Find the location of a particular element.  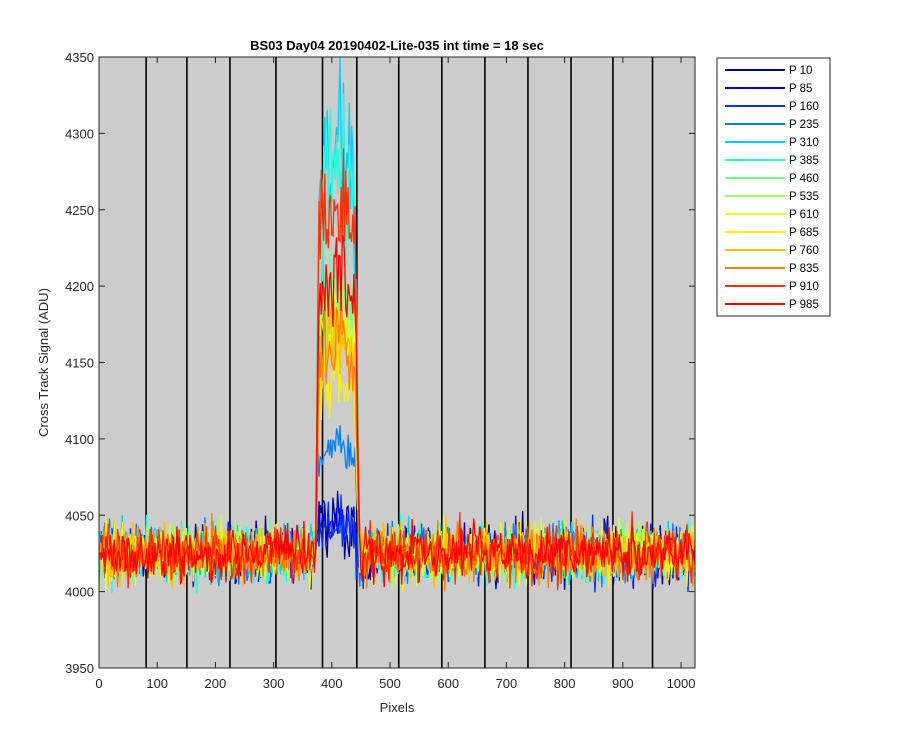

legend-label-10: P 760 is located at coordinates (804, 251).